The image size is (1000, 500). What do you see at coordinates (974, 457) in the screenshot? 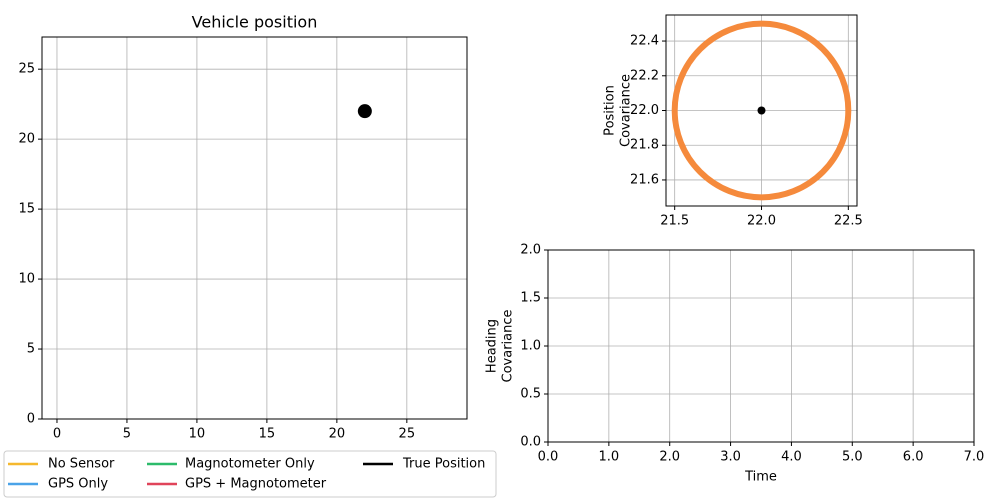
I see `x-tick-label: 7.0` at bounding box center [974, 457].